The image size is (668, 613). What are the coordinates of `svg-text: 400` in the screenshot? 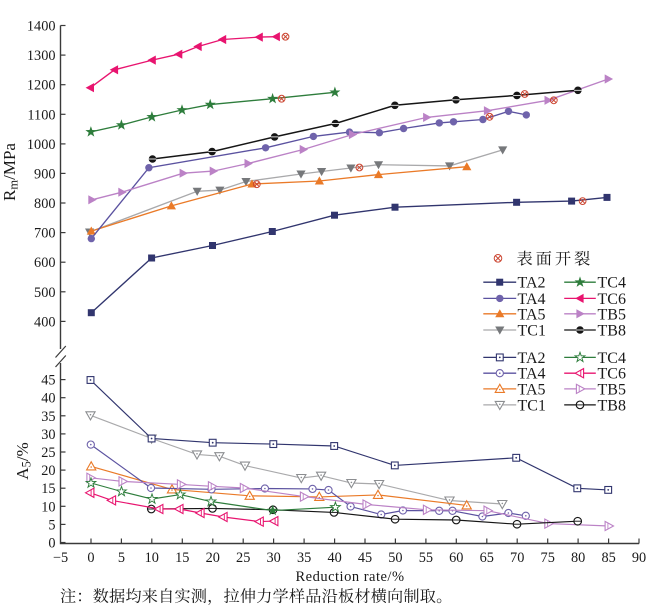 It's located at (44, 322).